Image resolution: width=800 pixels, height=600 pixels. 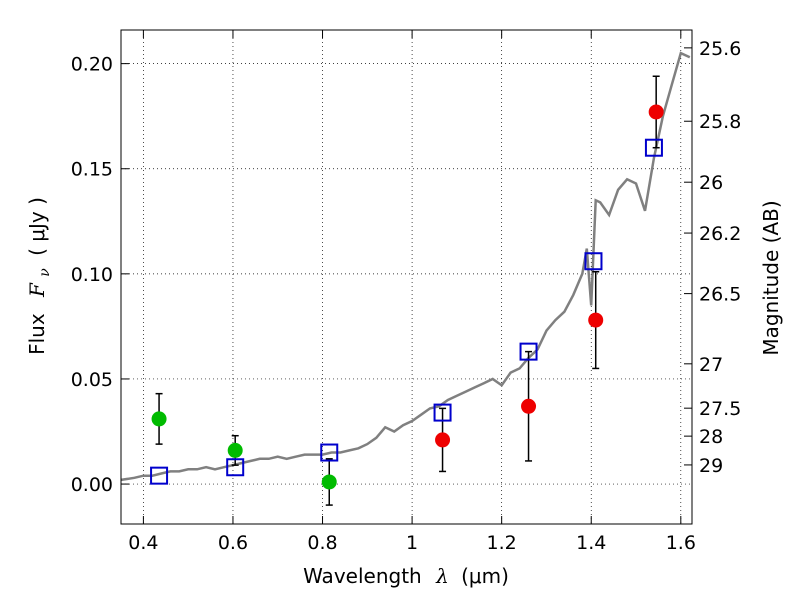 I want to click on y2-tick-label: 26.2, so click(x=720, y=234).